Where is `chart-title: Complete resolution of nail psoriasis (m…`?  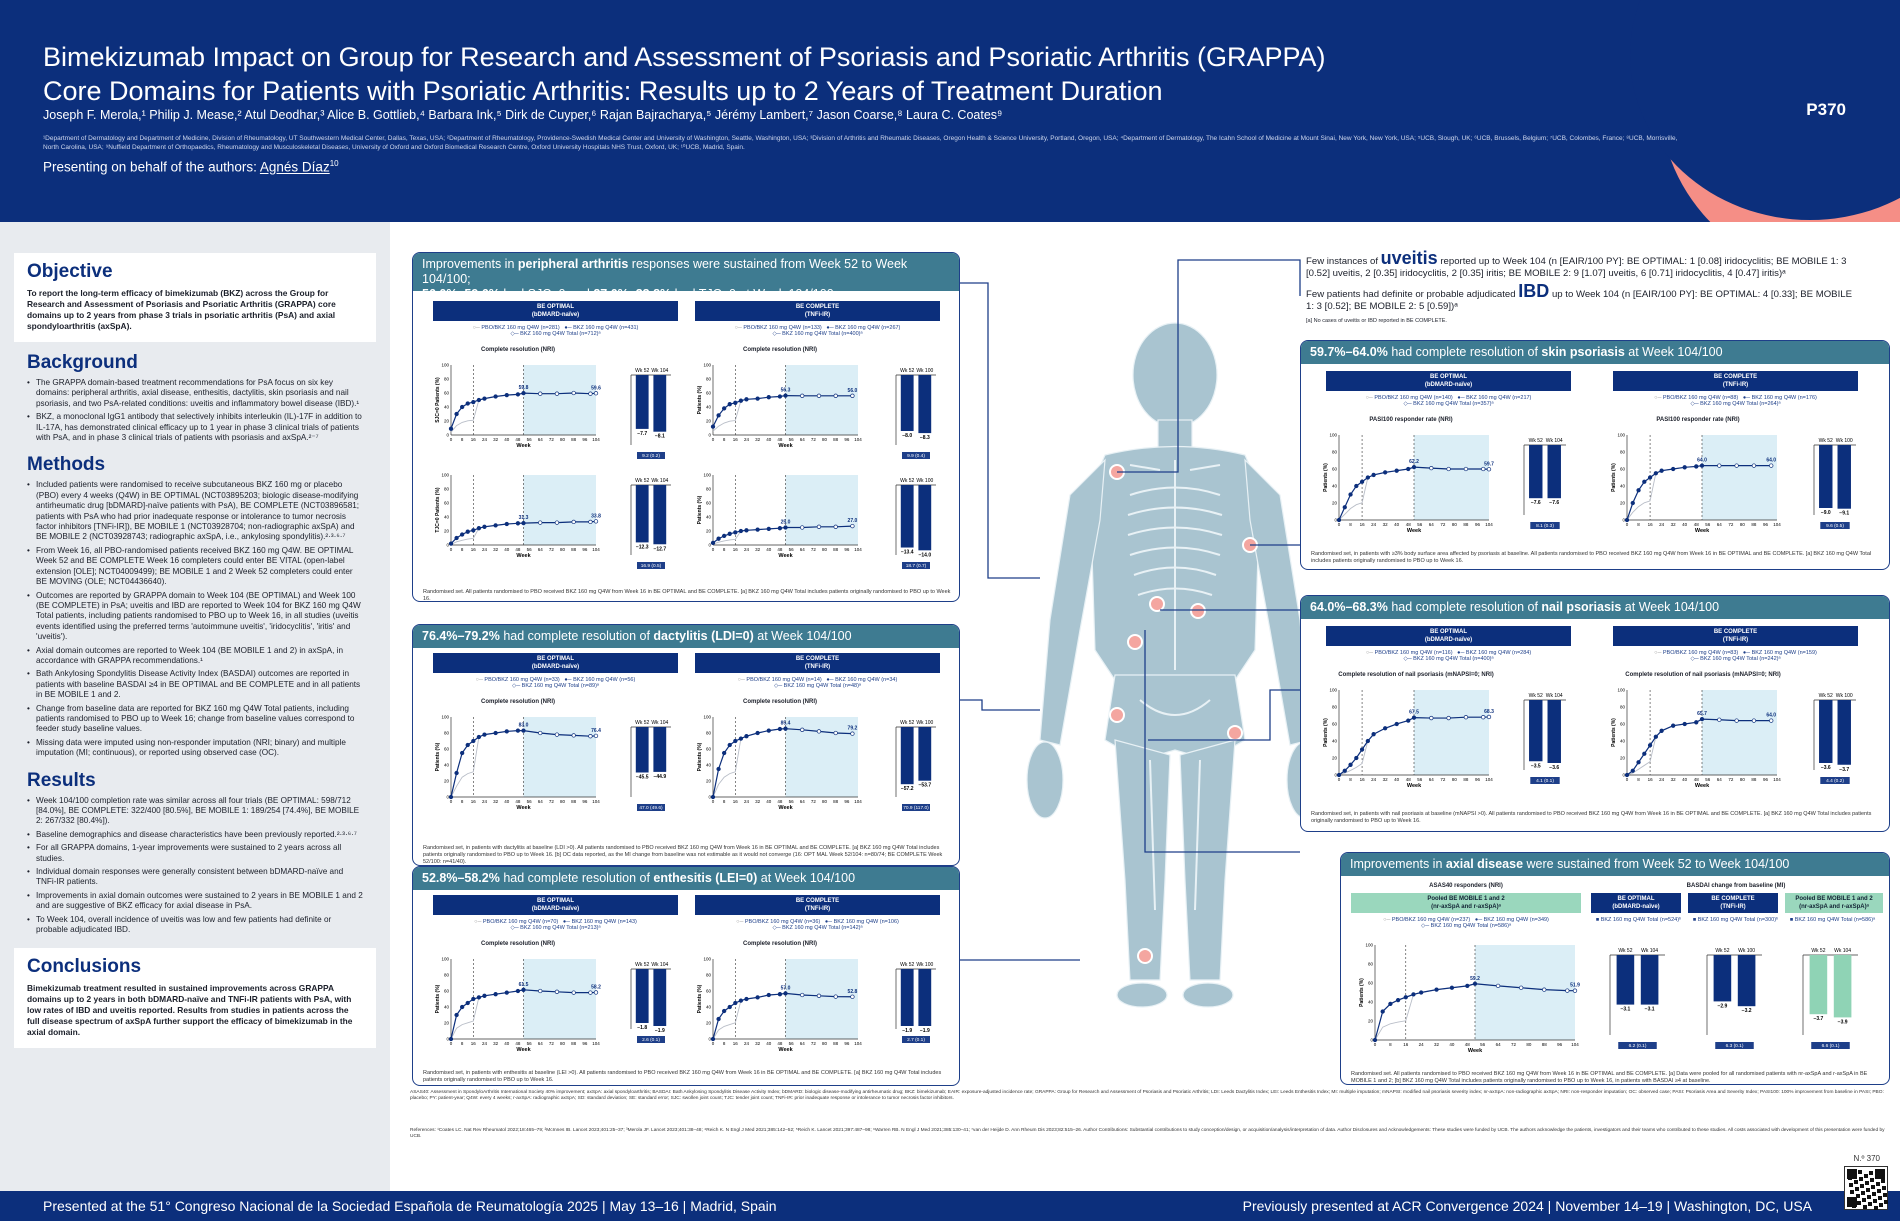 chart-title: Complete resolution of nail psoriasis (m… is located at coordinates (1416, 675).